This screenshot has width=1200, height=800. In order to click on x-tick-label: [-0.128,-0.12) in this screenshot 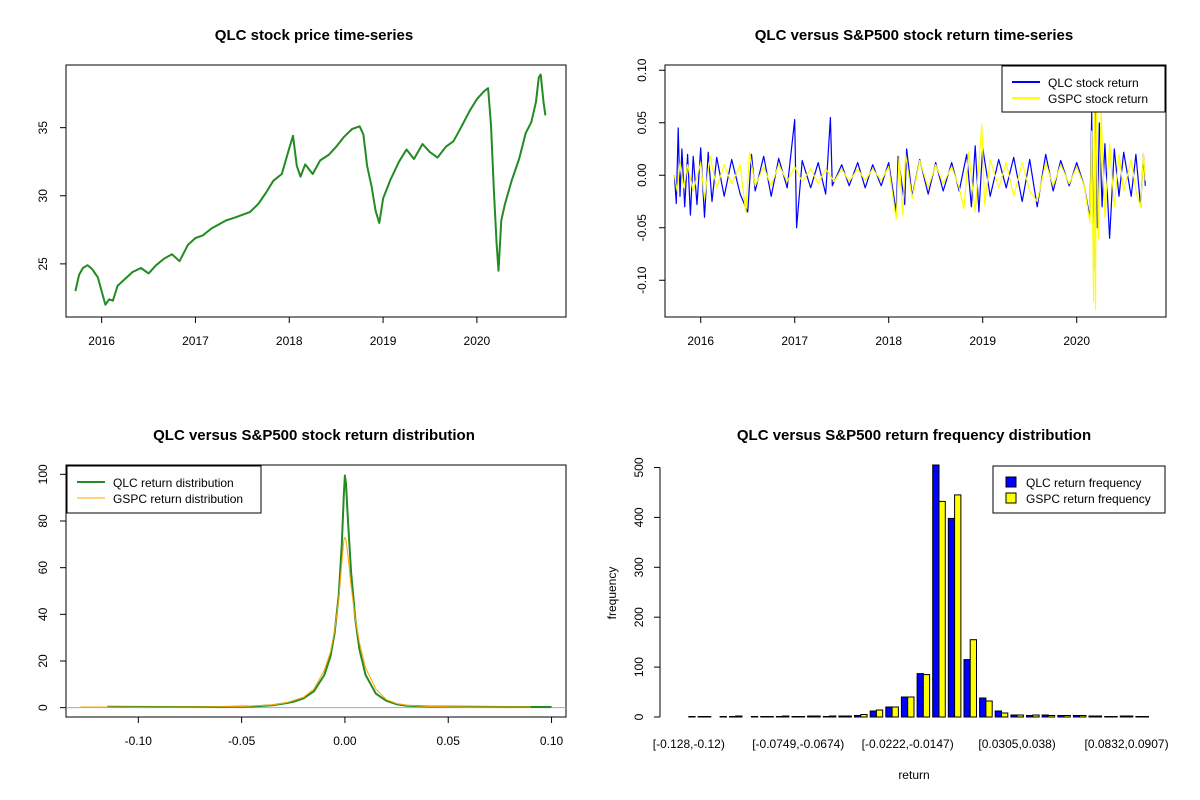, I will do `click(689, 744)`.